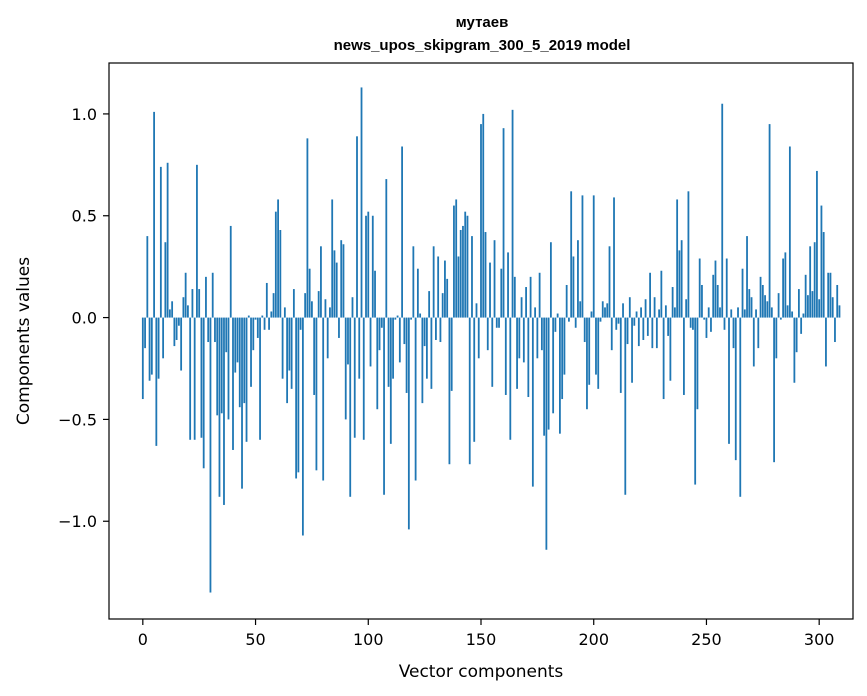  What do you see at coordinates (84, 318) in the screenshot?
I see `y-tick-label: 0.0` at bounding box center [84, 318].